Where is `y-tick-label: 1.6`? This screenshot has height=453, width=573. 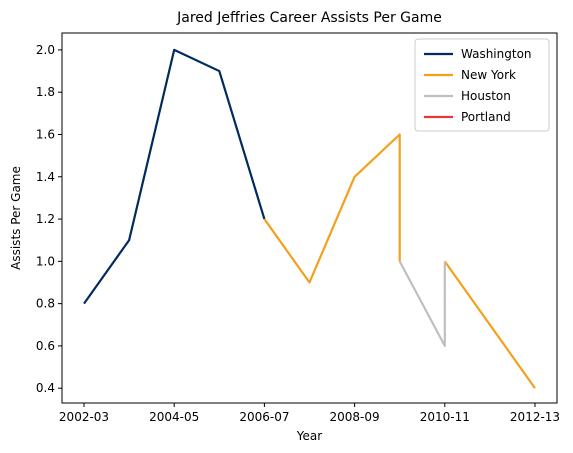
y-tick-label: 1.6 is located at coordinates (45, 134).